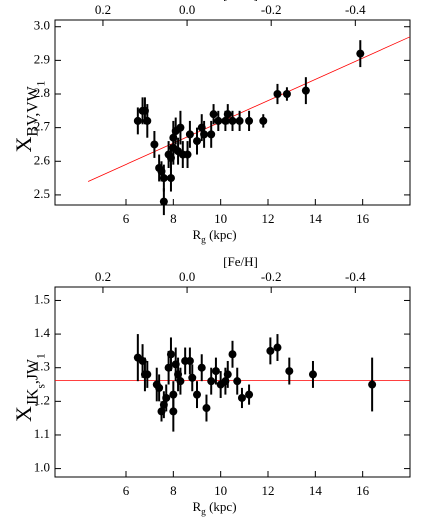 Image resolution: width=436 pixels, height=523 pixels. I want to click on axis-label-part: ,JW, so click(32, 371).